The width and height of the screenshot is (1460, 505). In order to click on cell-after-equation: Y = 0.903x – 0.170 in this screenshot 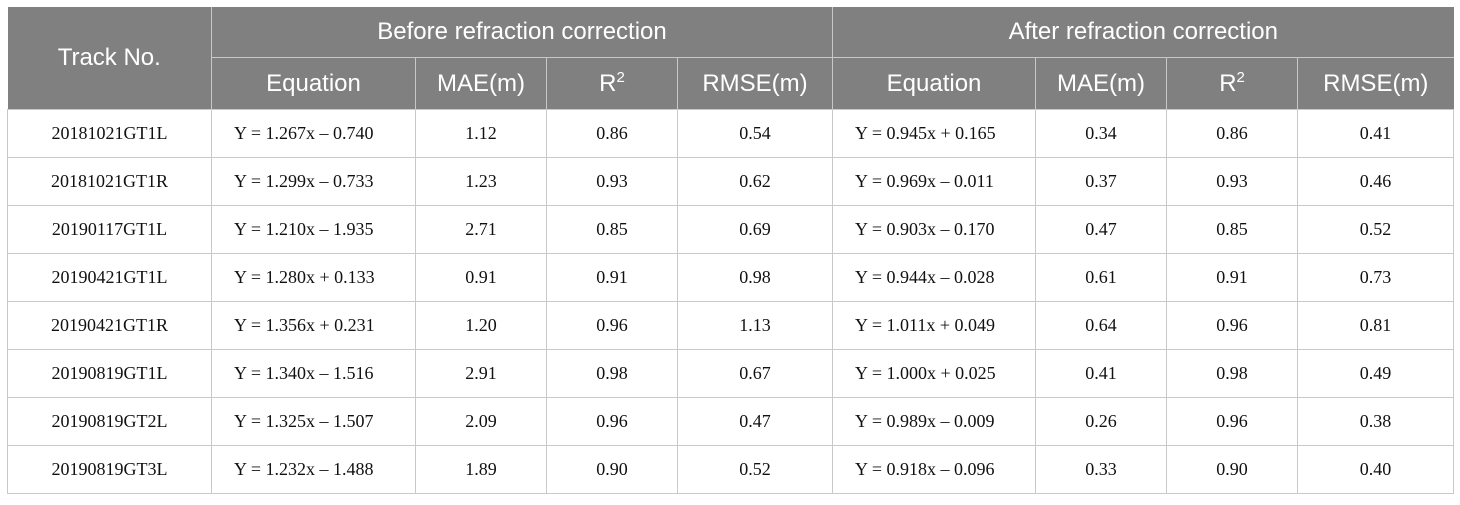, I will do `click(934, 229)`.